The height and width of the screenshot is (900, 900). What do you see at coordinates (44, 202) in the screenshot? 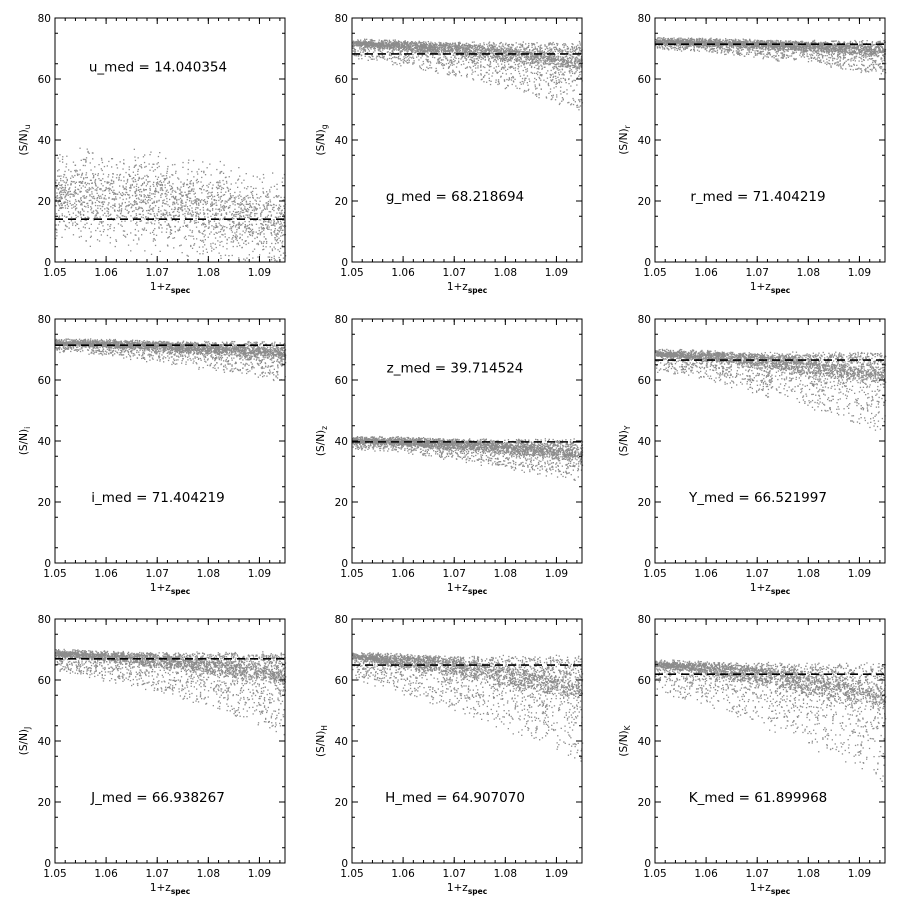
I see `y-tick-label: 20` at bounding box center [44, 202].